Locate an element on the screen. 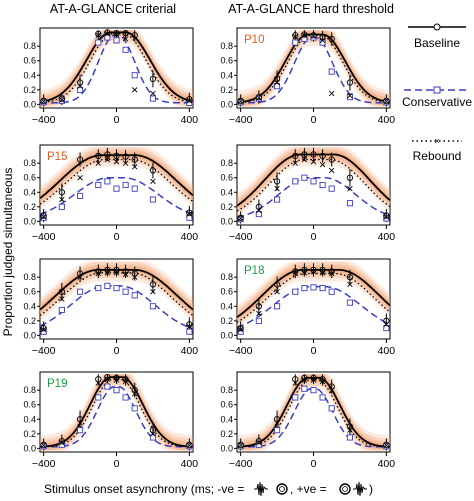 The image size is (474, 501). auditory-leading-icon is located at coordinates (271, 489).